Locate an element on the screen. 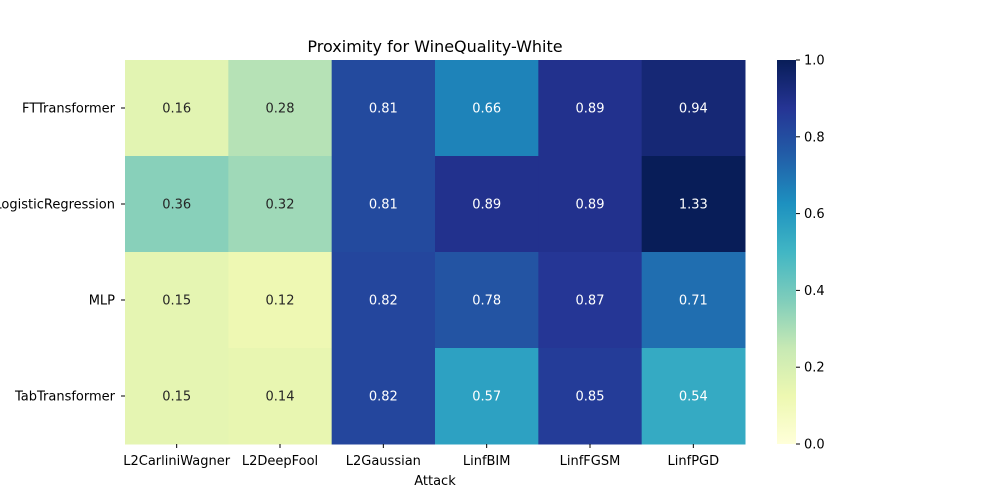 The width and height of the screenshot is (1000, 500). colorbar: 0.0 0.2 0.4 0.6 0.8 1.0 is located at coordinates (801, 253).